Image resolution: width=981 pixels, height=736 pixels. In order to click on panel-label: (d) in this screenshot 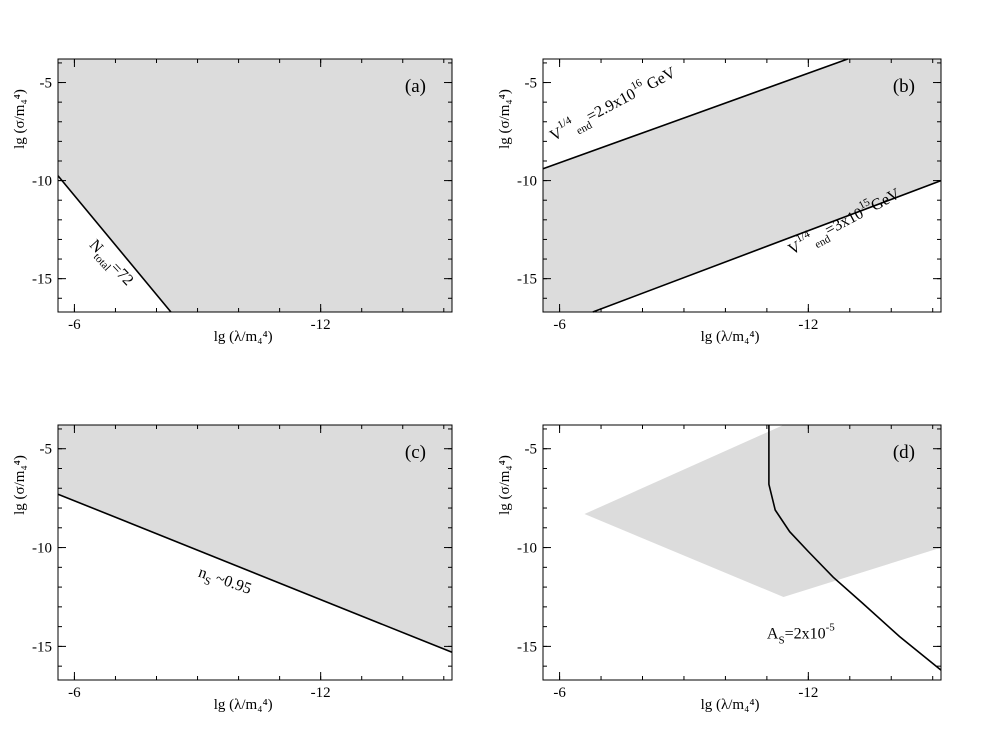, I will do `click(904, 452)`.